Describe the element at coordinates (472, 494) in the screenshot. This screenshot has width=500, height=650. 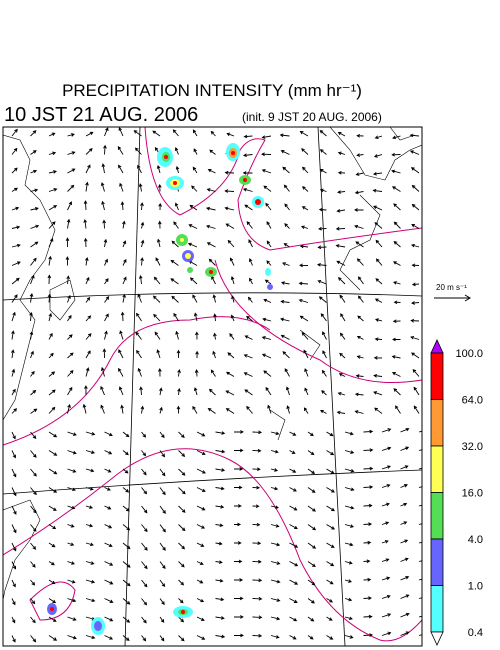
I see `colorbar-label: 16.0` at that location.